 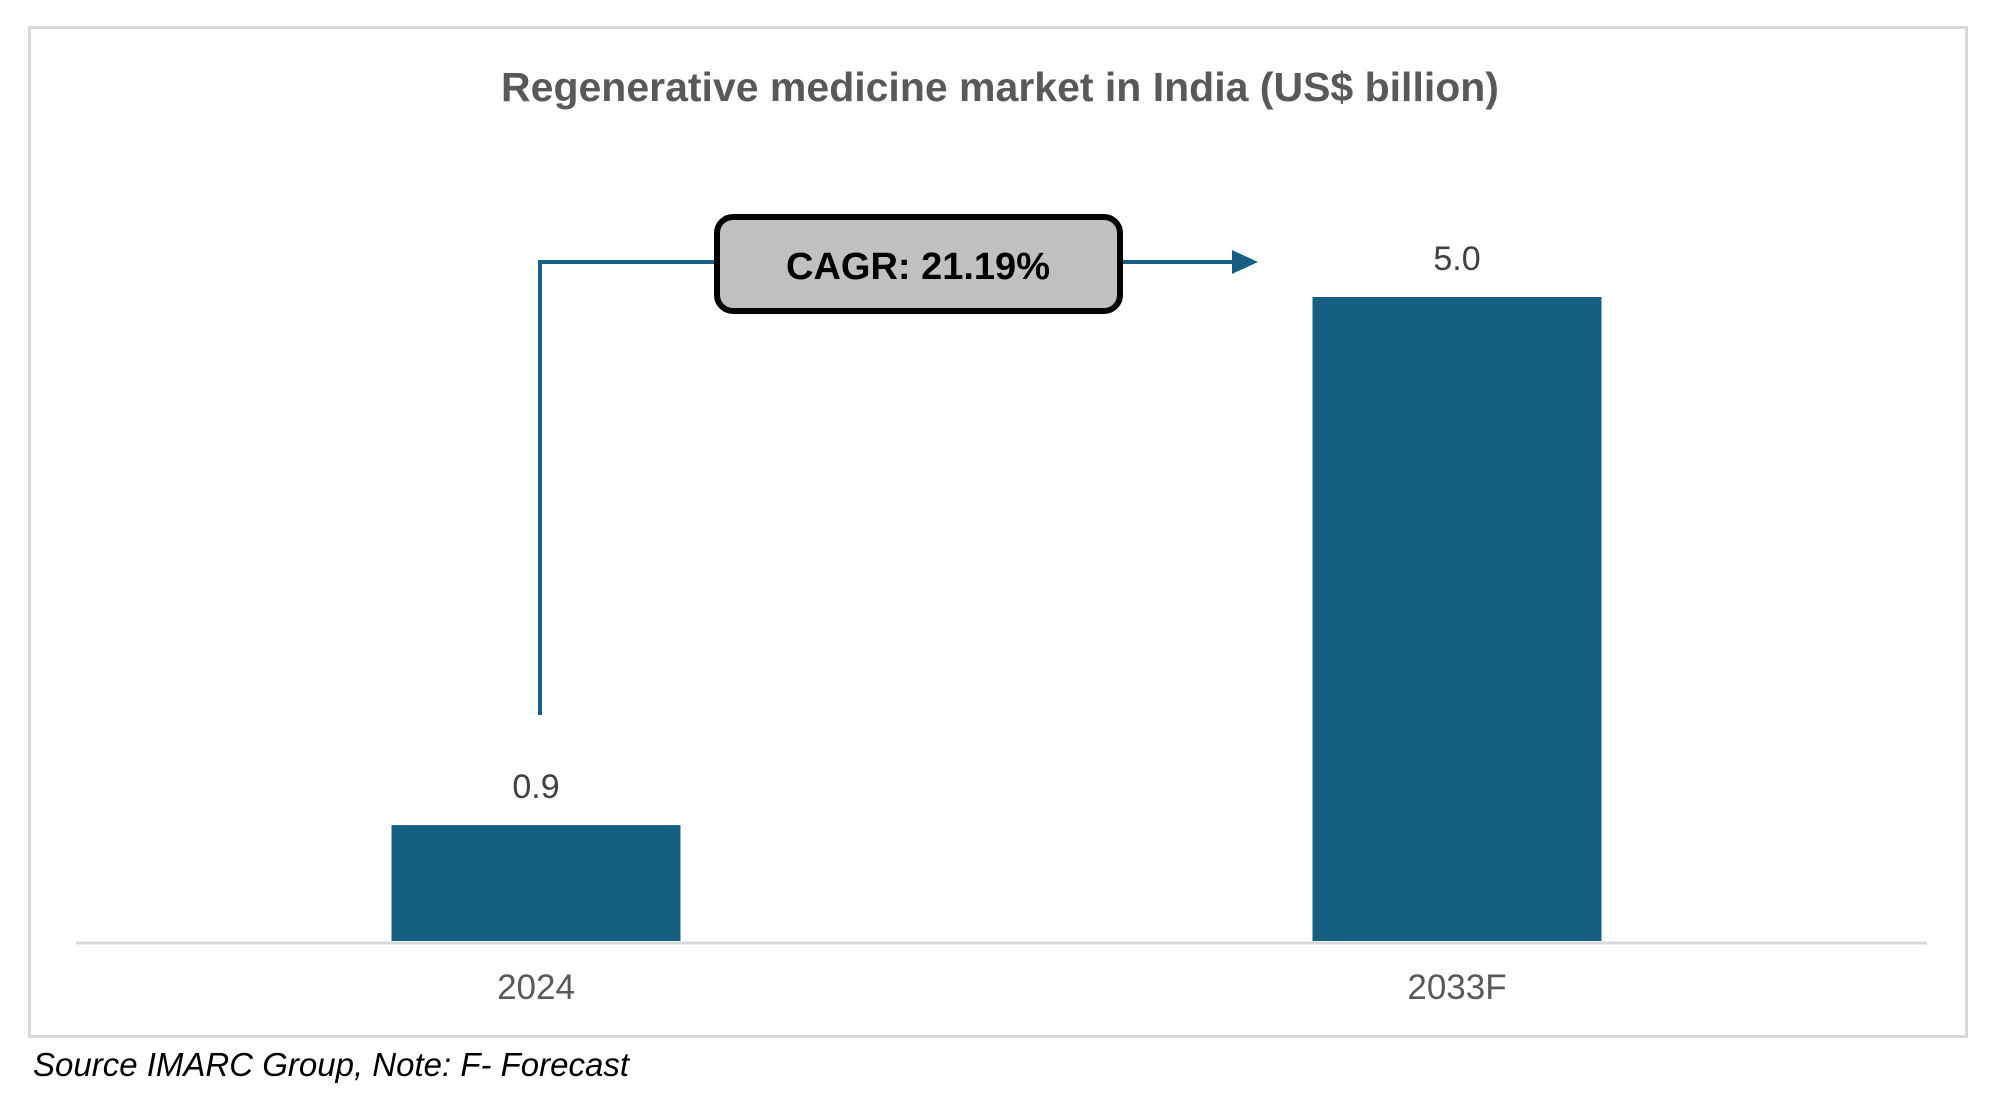 I want to click on cagr-label: CAGR: 21.19%, so click(x=918, y=267).